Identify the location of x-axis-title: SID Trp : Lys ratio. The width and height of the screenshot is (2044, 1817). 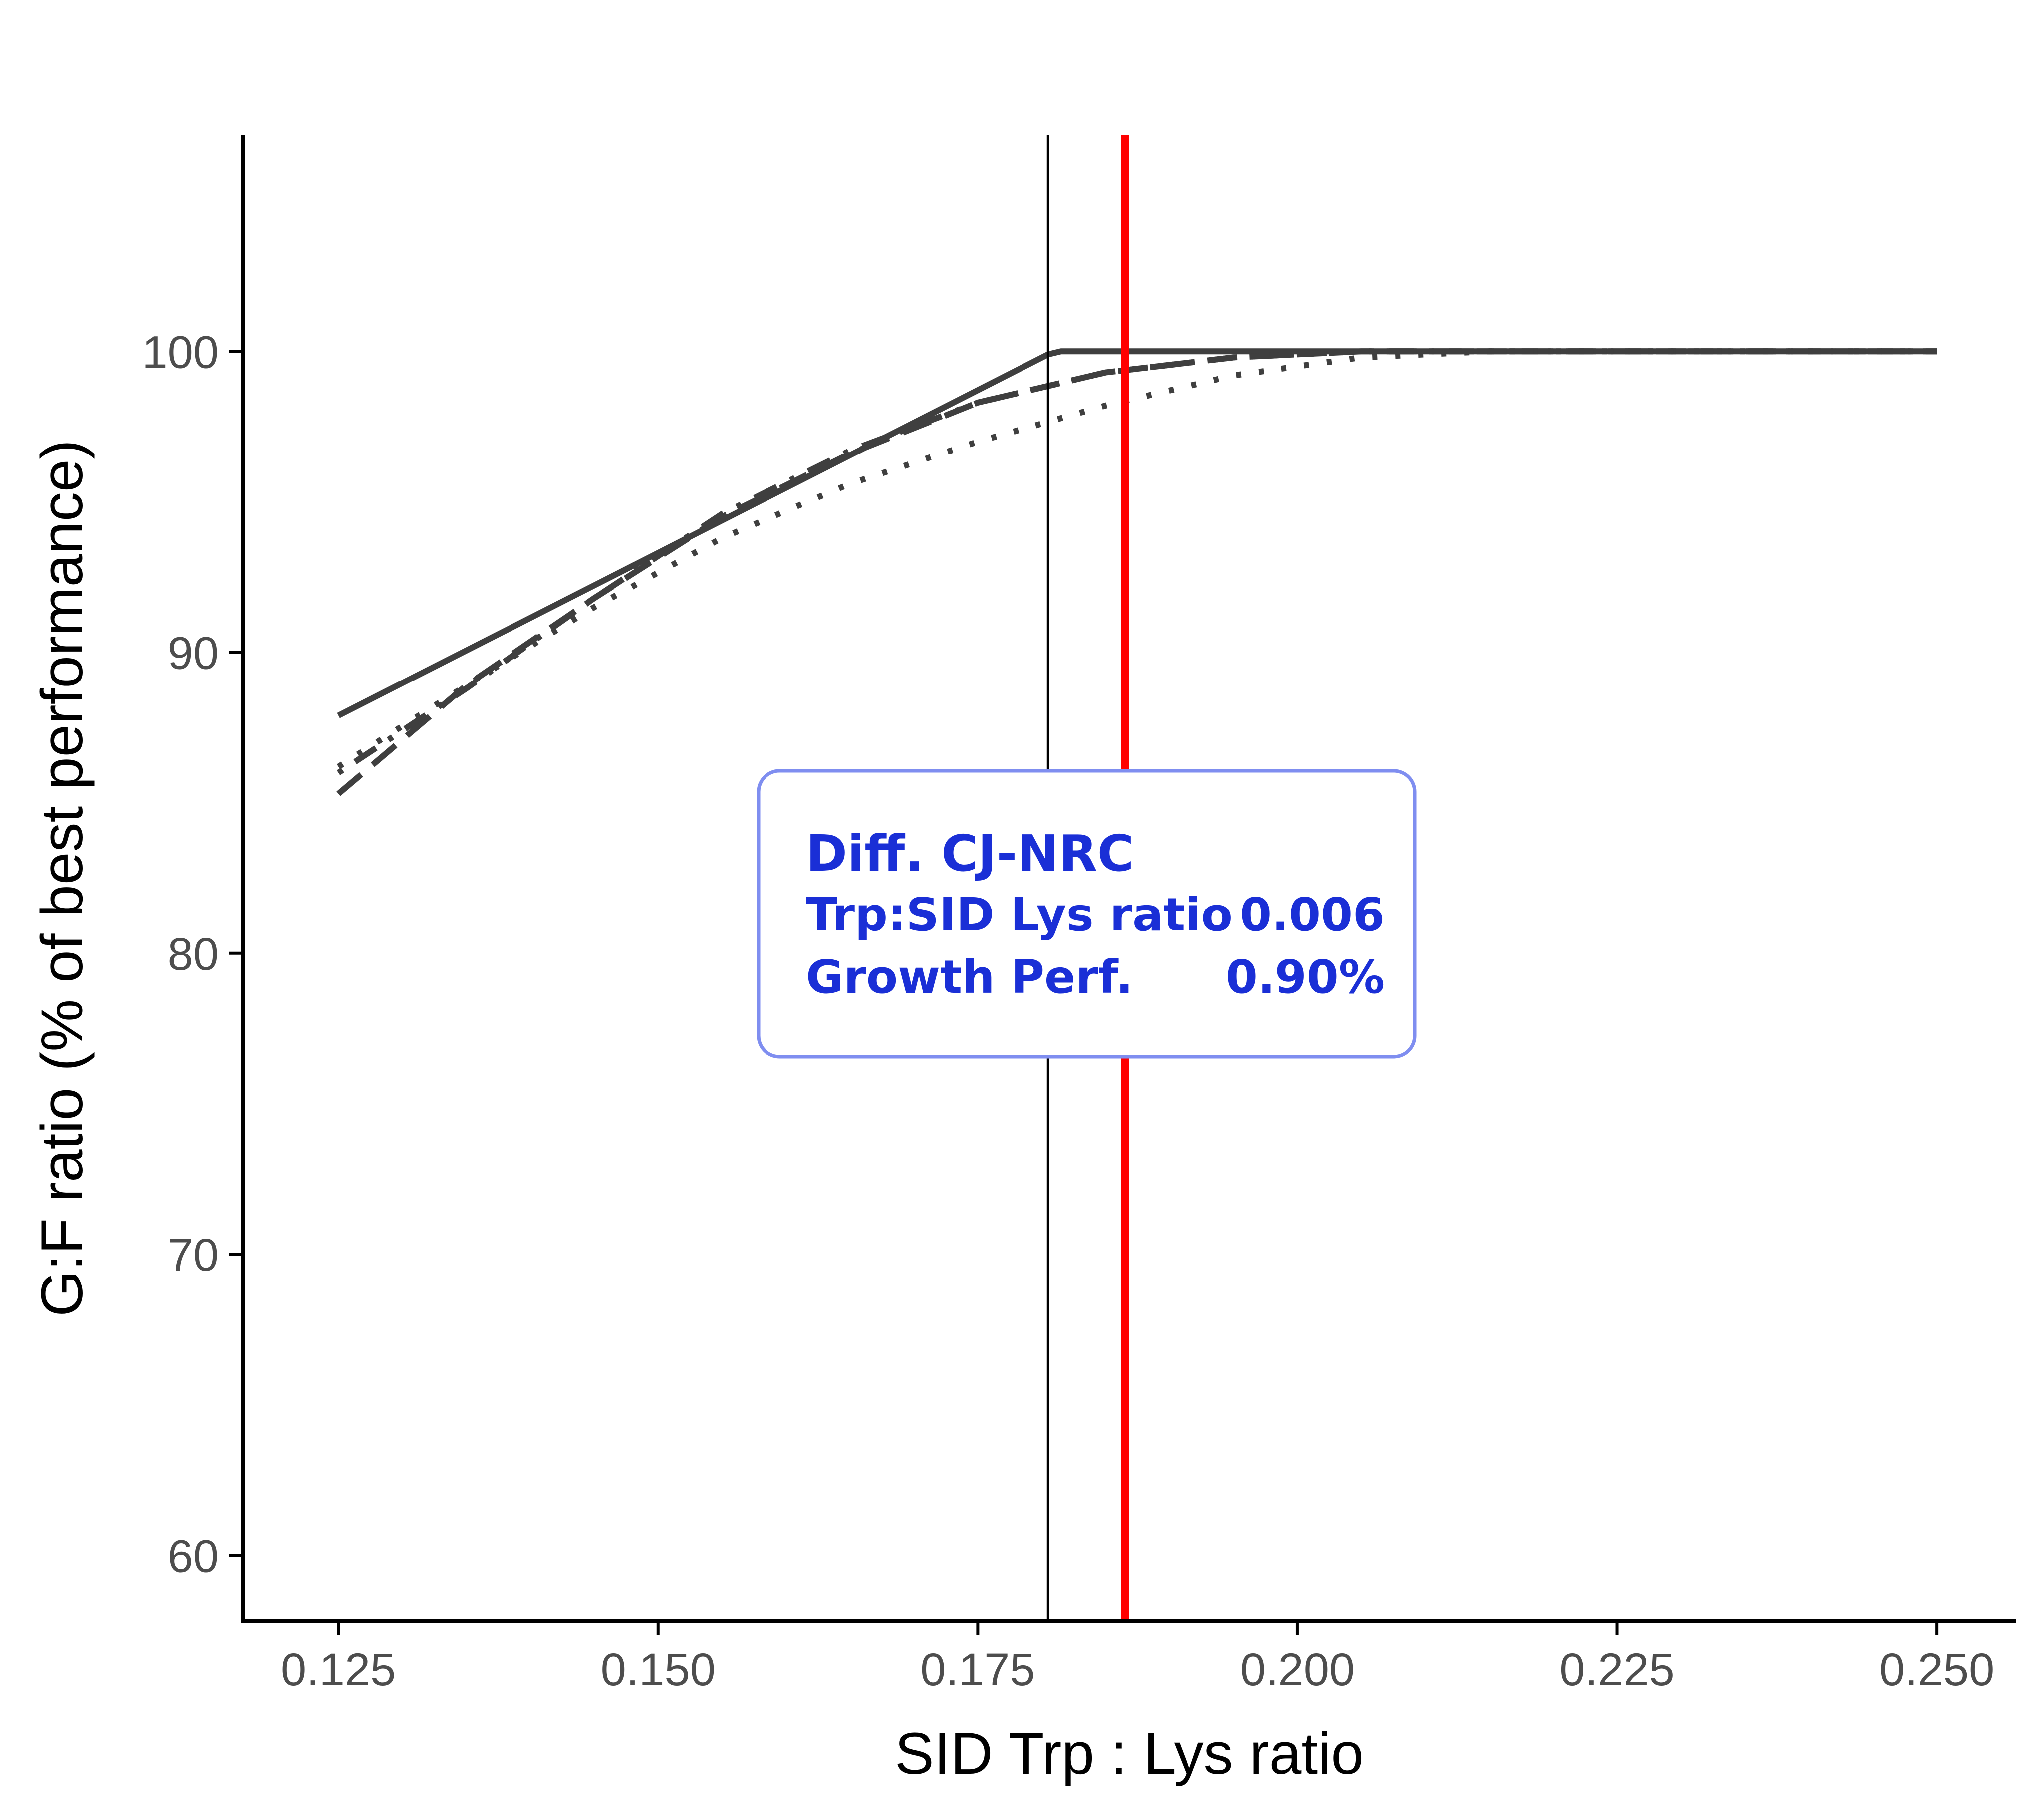
(1129, 1754).